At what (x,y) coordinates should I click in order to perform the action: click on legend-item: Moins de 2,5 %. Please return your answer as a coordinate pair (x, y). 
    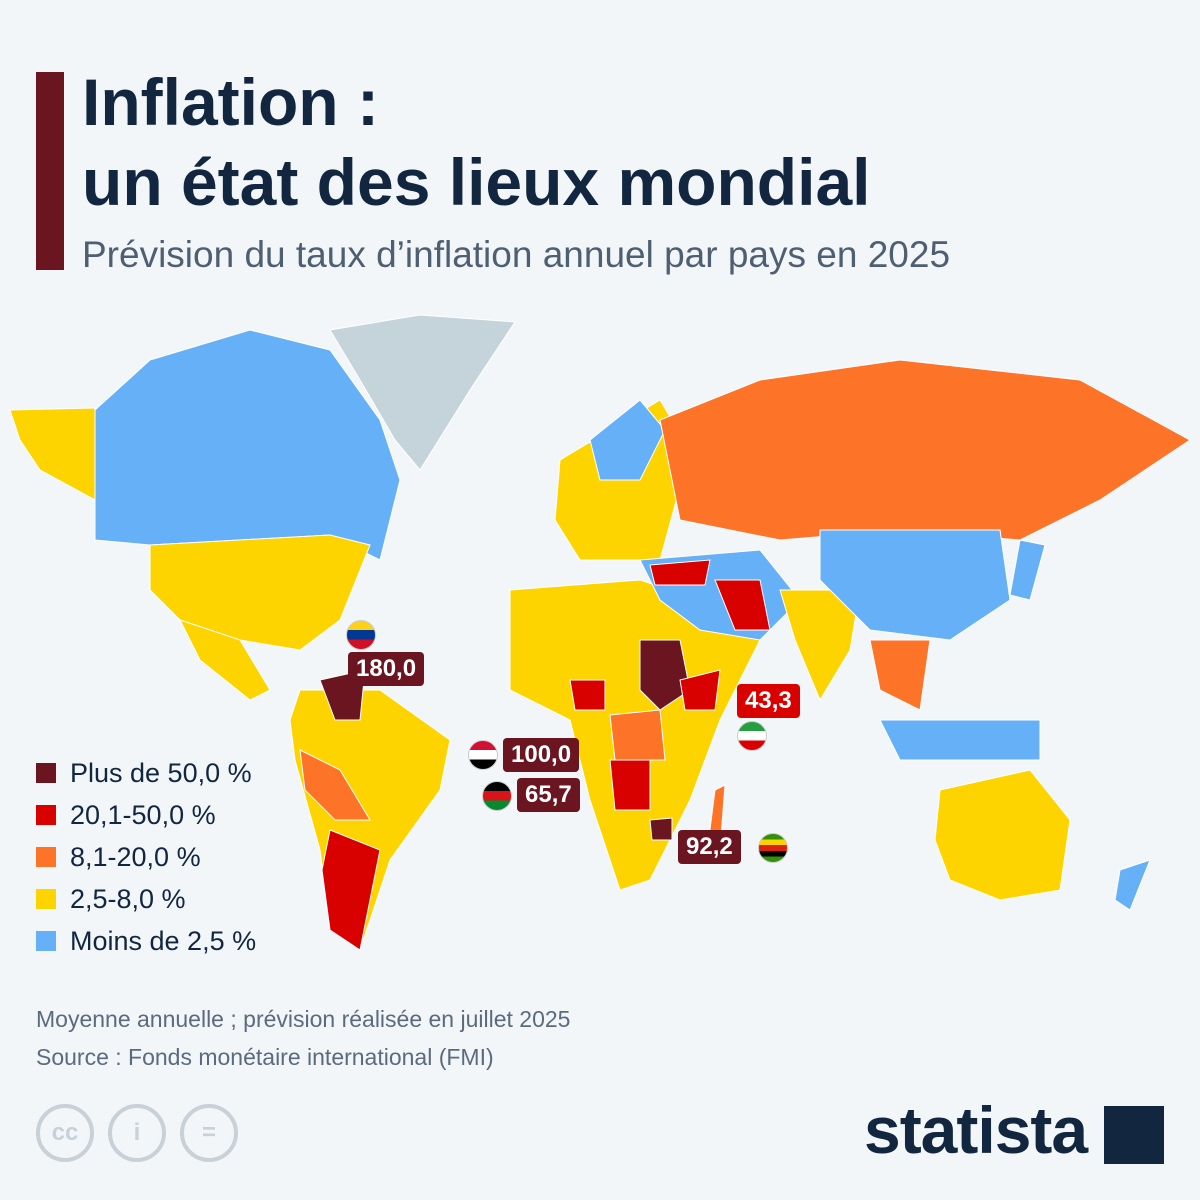
    Looking at the image, I should click on (146, 941).